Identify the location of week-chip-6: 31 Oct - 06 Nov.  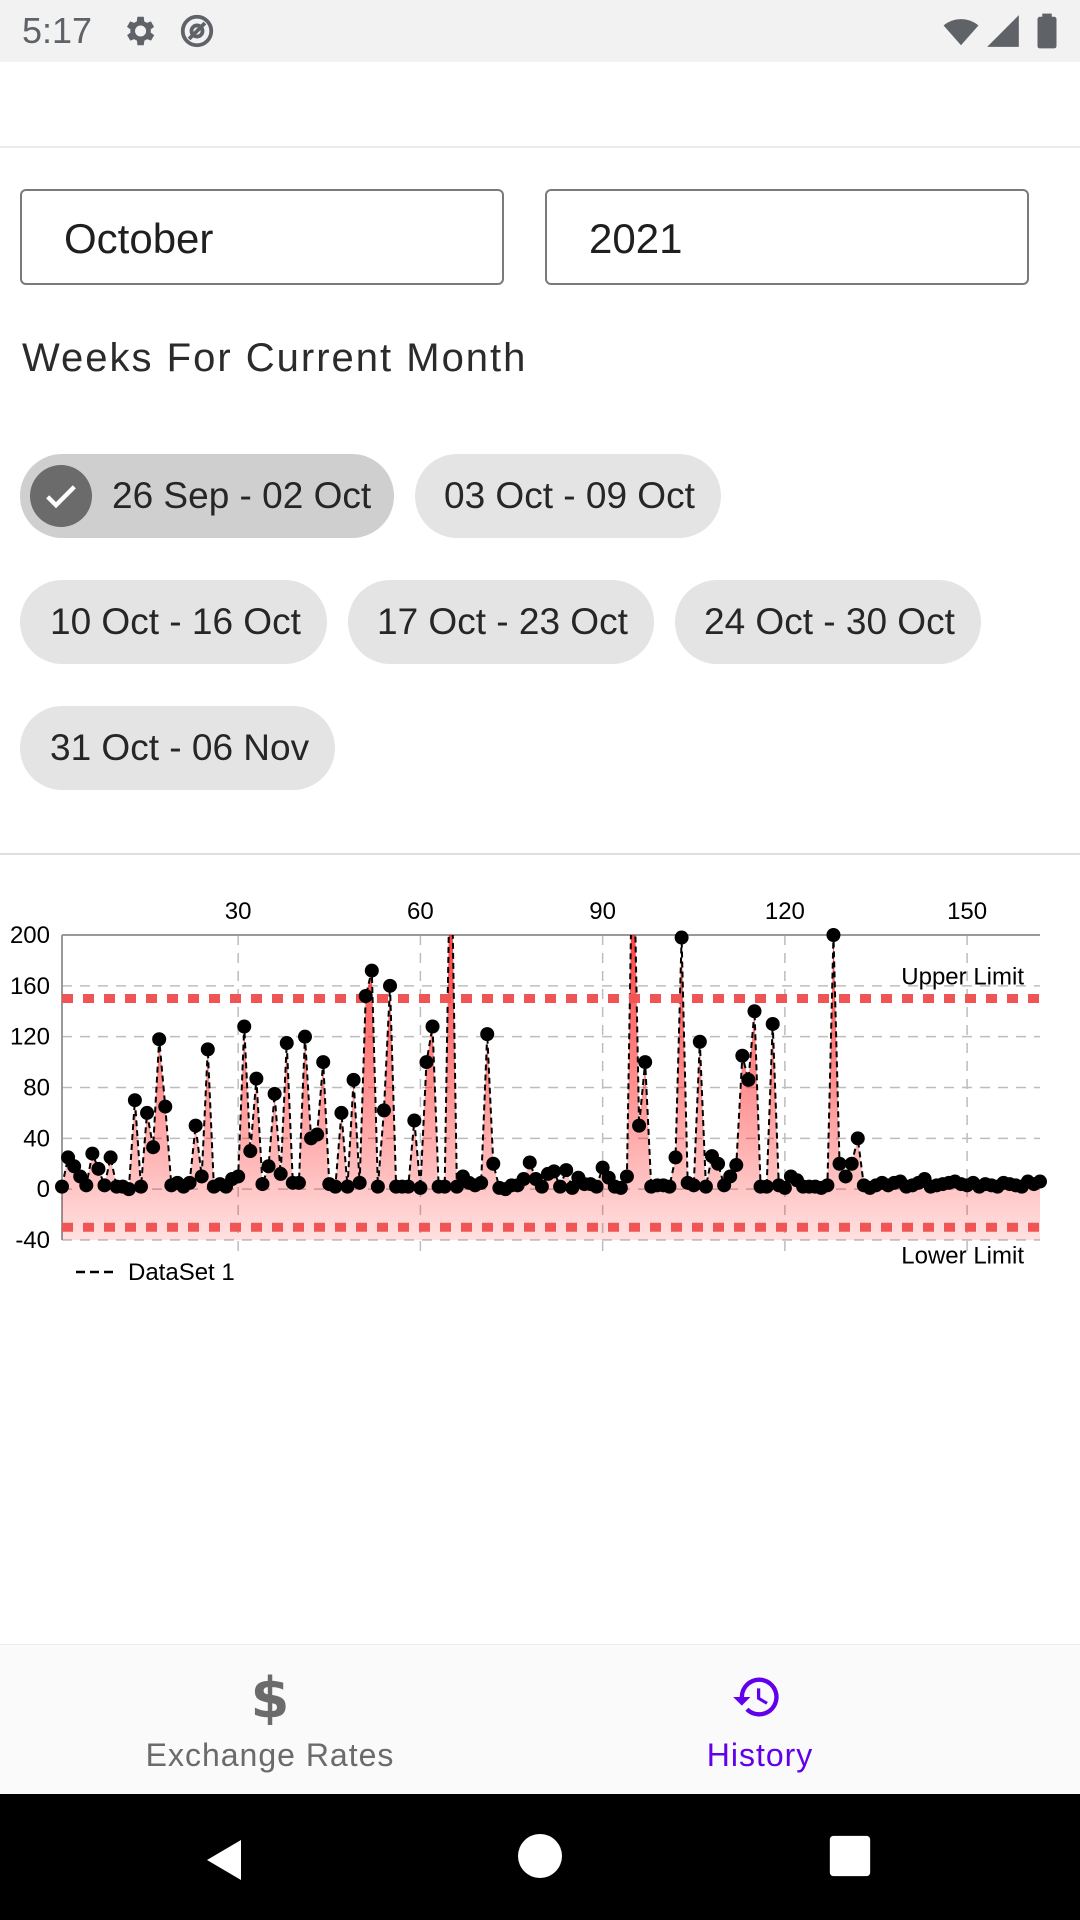
(177, 748).